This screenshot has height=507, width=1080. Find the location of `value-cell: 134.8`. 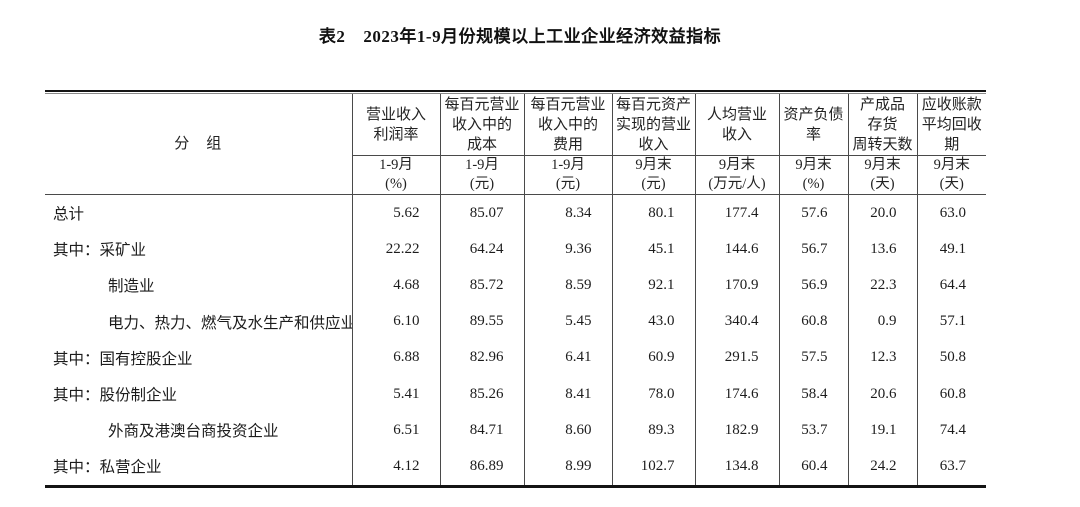

value-cell: 134.8 is located at coordinates (737, 467).